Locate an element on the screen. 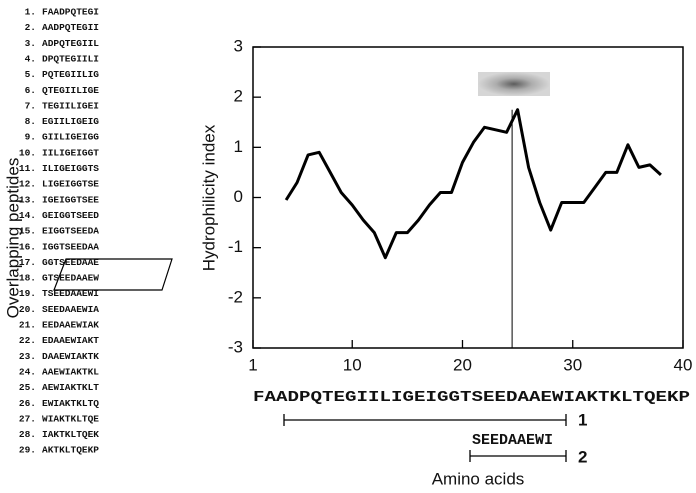 Image resolution: width=696 pixels, height=493 pixels. peptide: SEEDAAEWIA is located at coordinates (70, 309).